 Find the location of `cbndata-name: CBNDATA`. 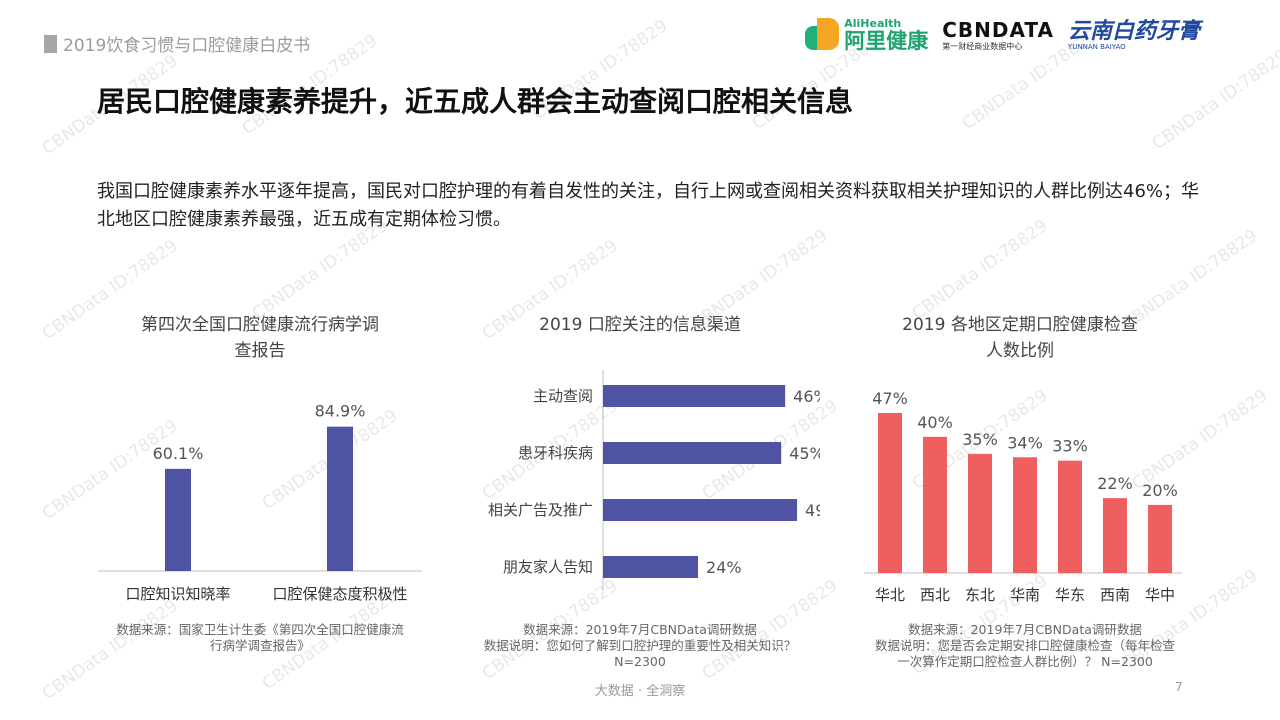

cbndata-name: CBNDATA is located at coordinates (998, 29).